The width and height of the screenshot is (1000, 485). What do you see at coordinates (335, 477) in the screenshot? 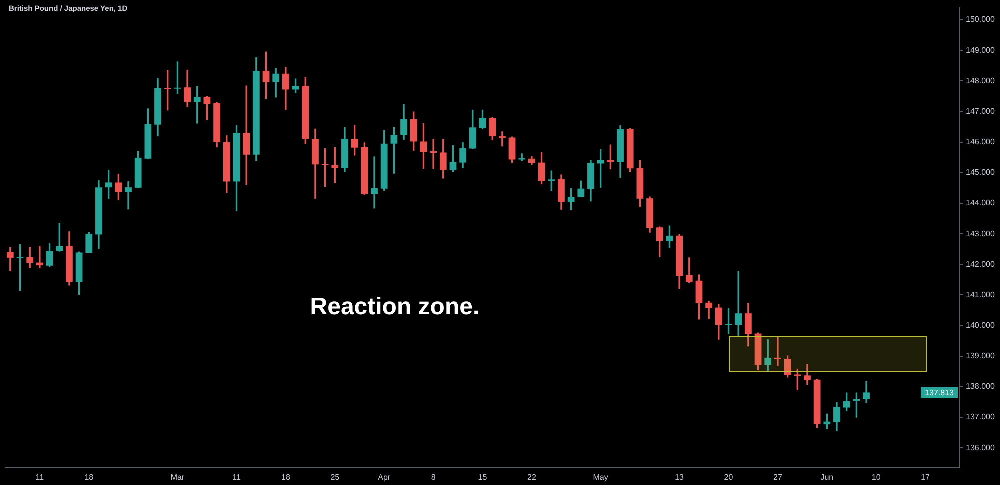
I see `x-tick-label: 25` at bounding box center [335, 477].